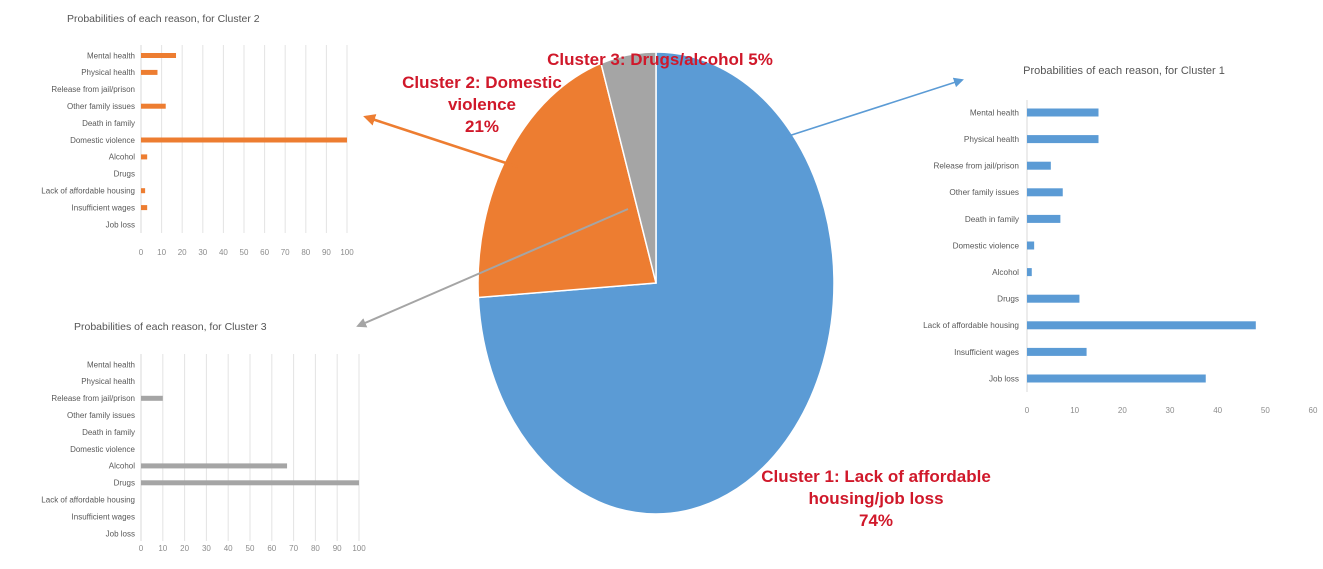 The height and width of the screenshot is (569, 1323). Describe the element at coordinates (876, 476) in the screenshot. I see `cluster1-label-line1: Cluster 1: Lack of affordable` at that location.